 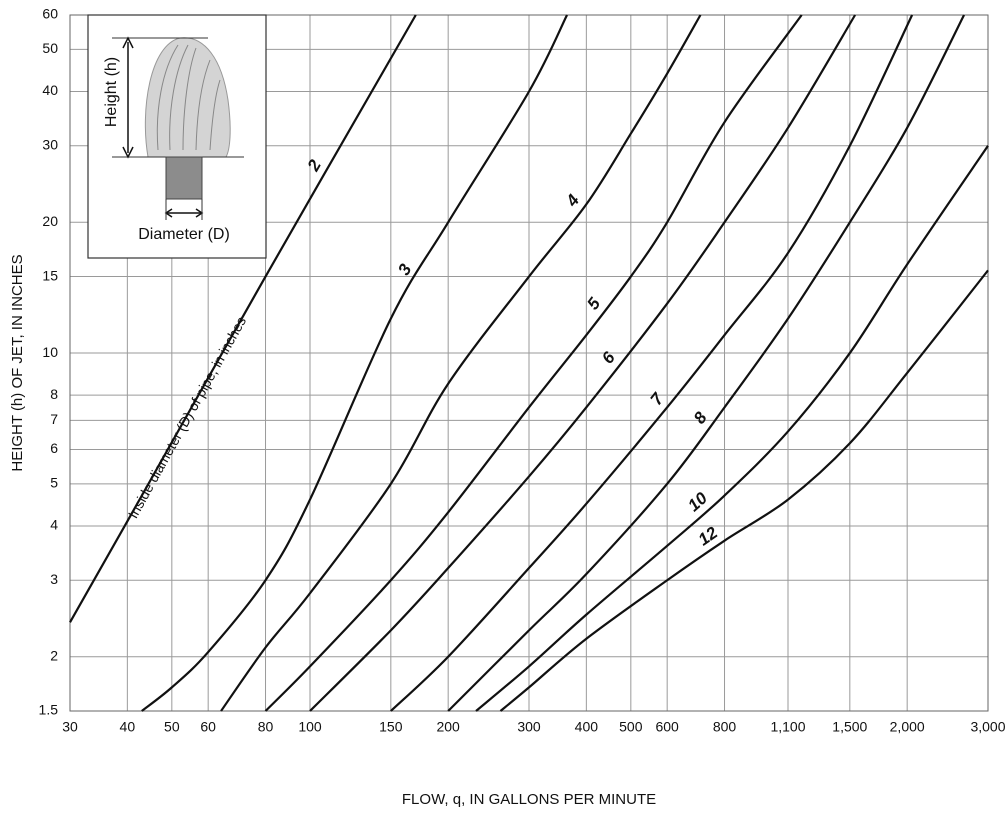 What do you see at coordinates (50, 14) in the screenshot?
I see `y-tick-label: 60` at bounding box center [50, 14].